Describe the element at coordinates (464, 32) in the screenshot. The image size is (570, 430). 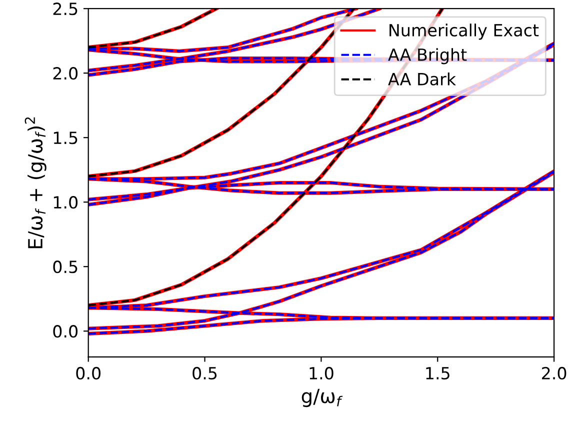
I see `legend-label: Numerically Exact` at that location.